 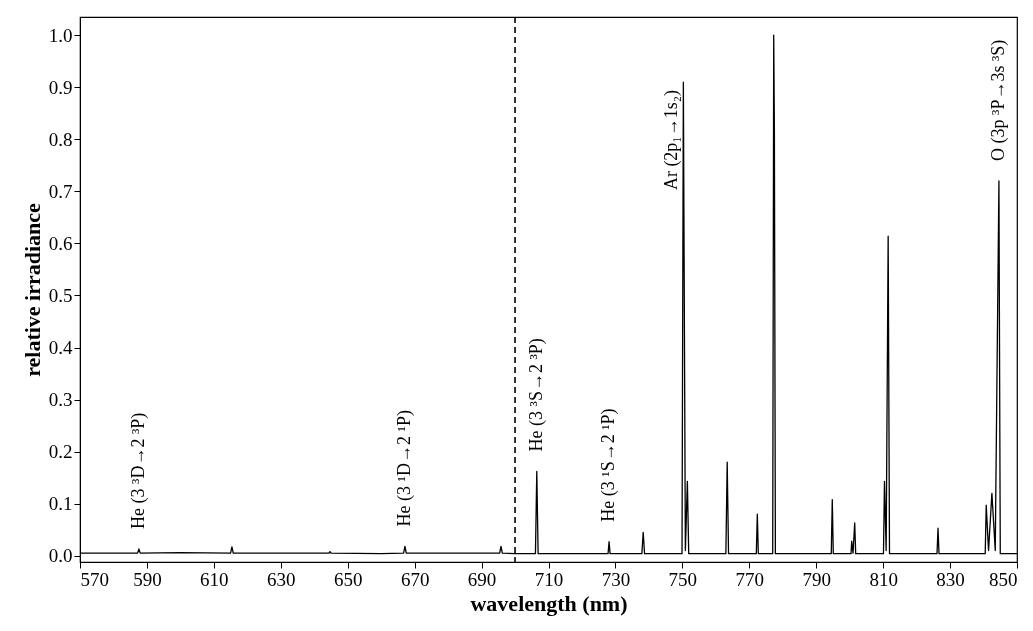 What do you see at coordinates (60, 400) in the screenshot?
I see `y-tick-label: 0.3` at bounding box center [60, 400].